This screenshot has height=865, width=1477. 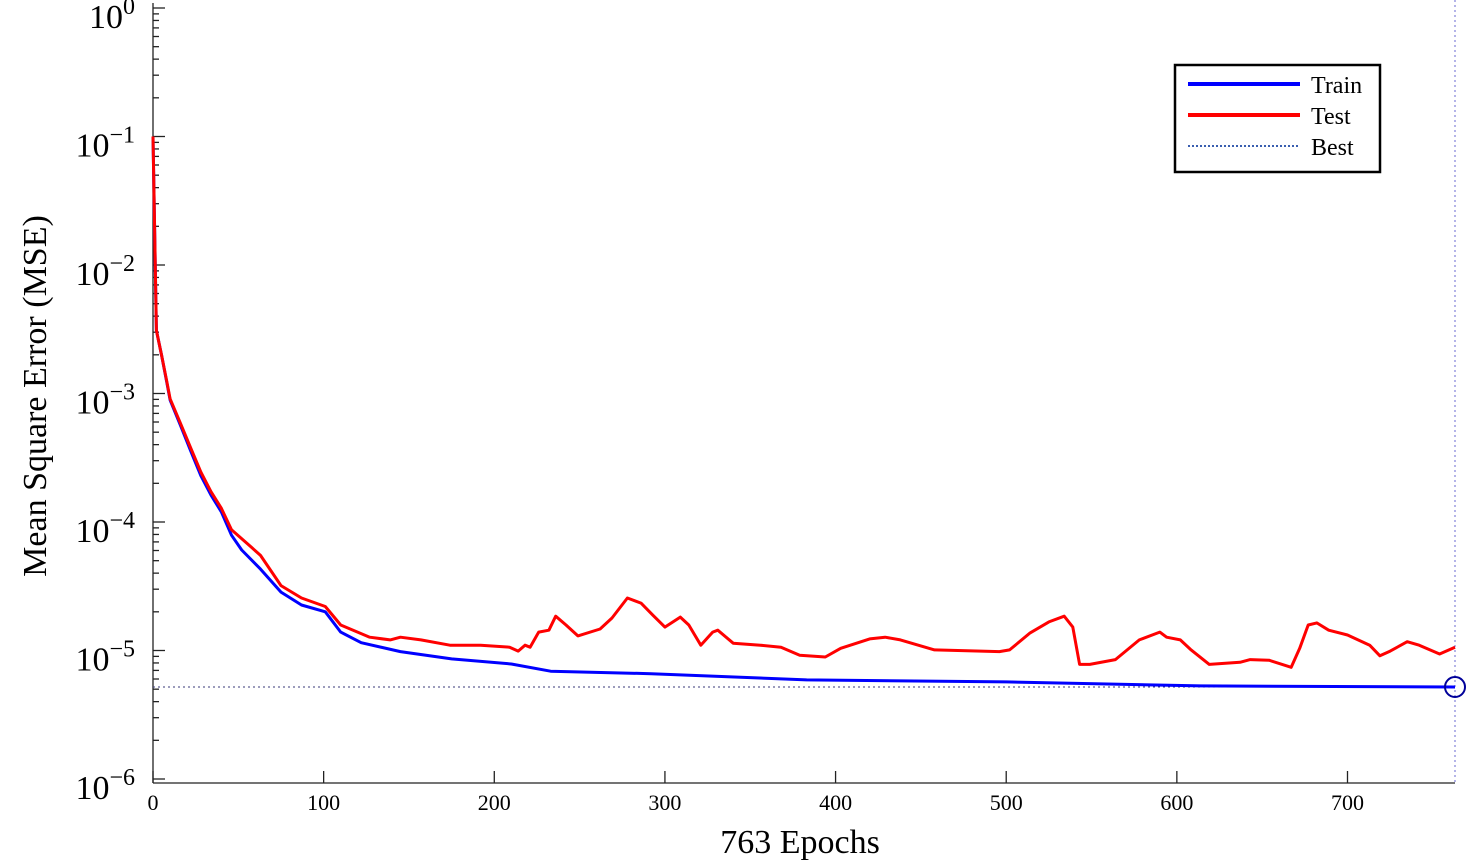 I want to click on x-tick-label: 300, so click(x=664, y=802).